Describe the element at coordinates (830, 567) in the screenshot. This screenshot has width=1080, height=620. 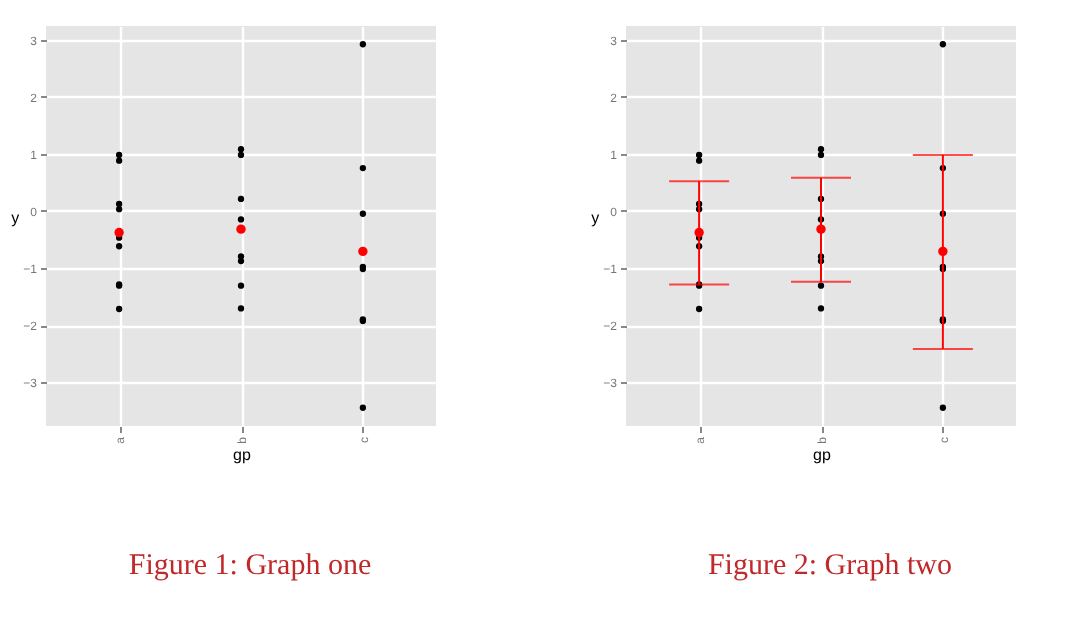
I see `caption: Figure 2: Graph two` at that location.